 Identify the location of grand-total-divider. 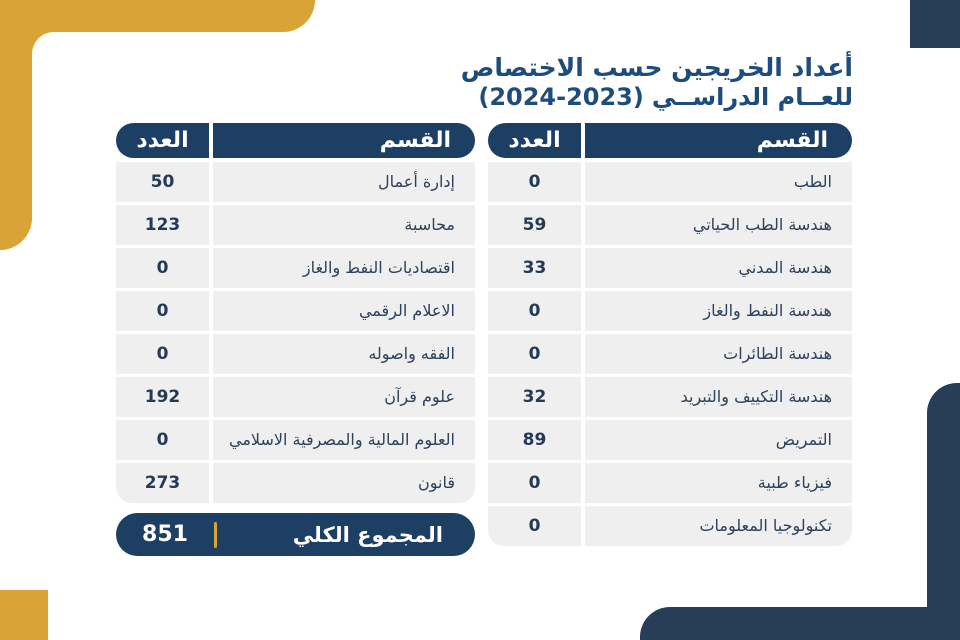
(215, 534).